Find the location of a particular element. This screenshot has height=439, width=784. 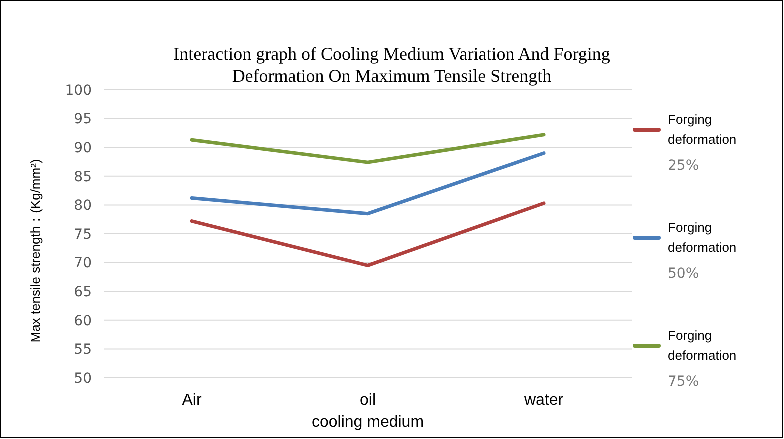

legend-label: Forging deformation 50% is located at coordinates (704, 251).